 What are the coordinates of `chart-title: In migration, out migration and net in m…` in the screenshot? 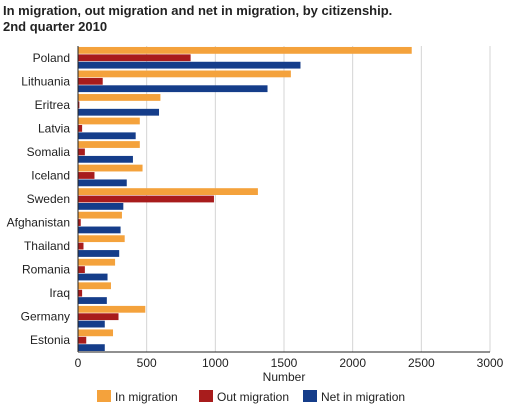 It's located at (198, 10).